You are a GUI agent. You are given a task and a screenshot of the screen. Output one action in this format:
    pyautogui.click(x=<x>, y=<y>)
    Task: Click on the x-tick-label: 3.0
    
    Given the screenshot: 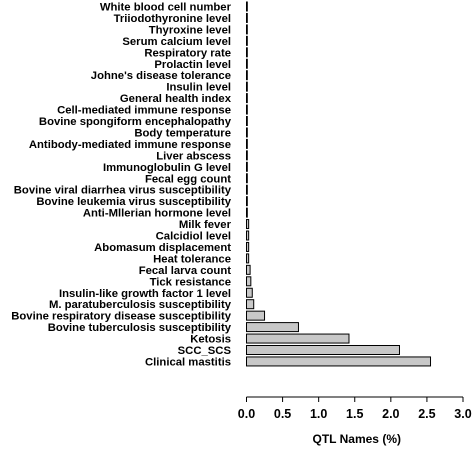 What is the action you would take?
    pyautogui.click(x=462, y=414)
    